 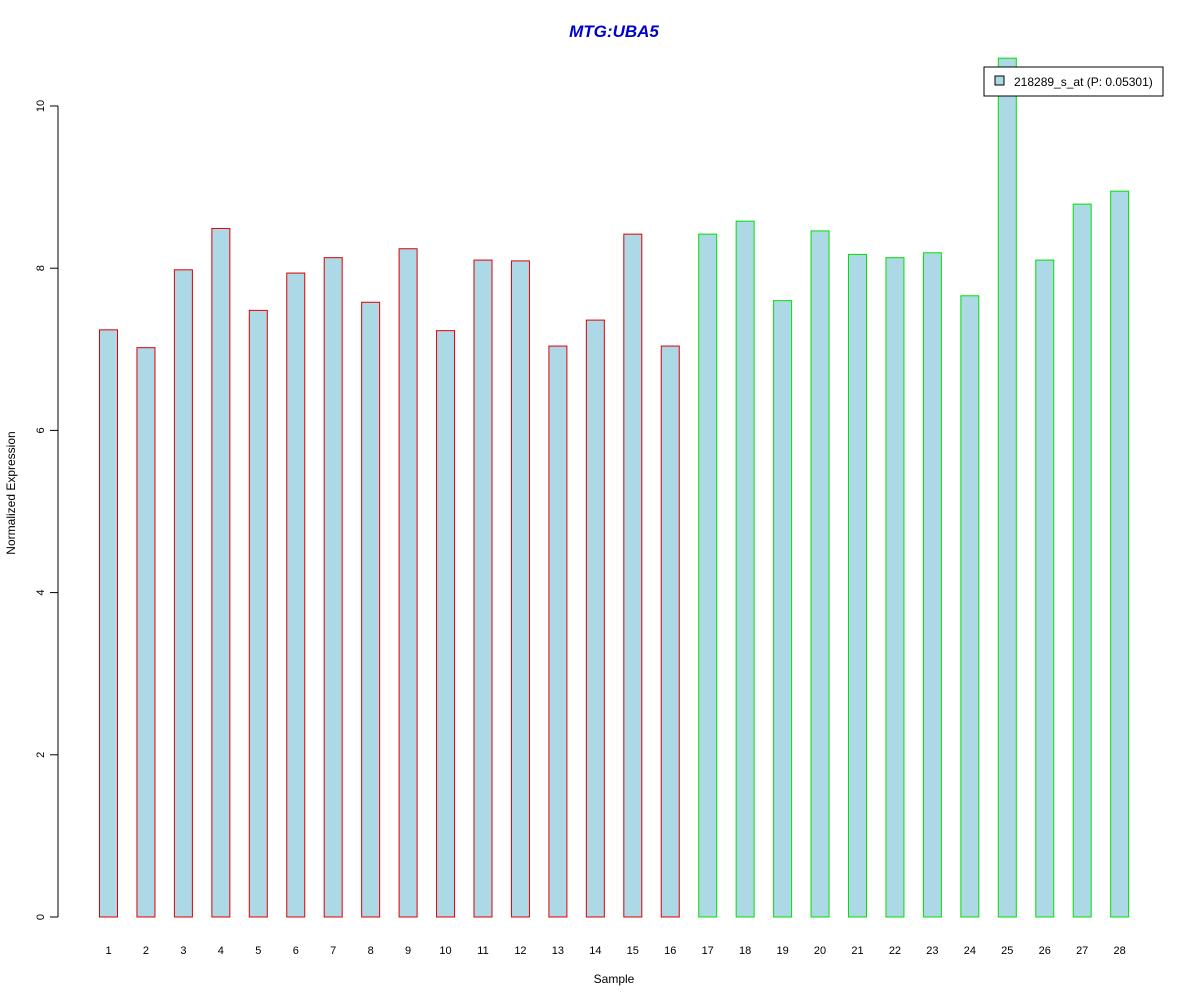 I want to click on x-tick-label: 19, so click(x=782, y=951).